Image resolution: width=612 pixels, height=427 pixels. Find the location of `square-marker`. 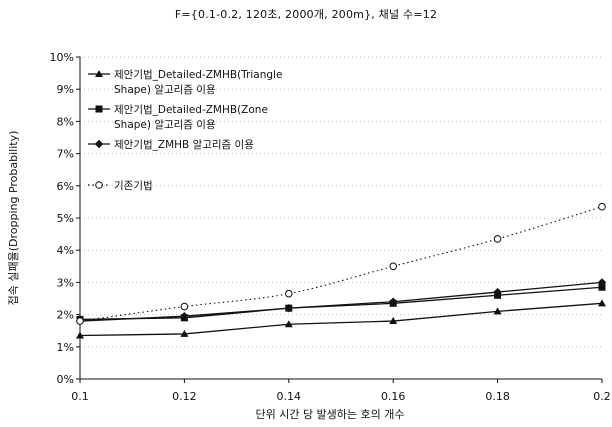

square-marker is located at coordinates (602, 287).